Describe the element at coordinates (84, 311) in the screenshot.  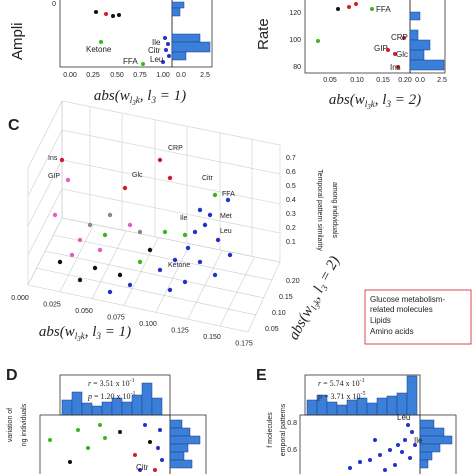
I see `label: 0.050` at that location.